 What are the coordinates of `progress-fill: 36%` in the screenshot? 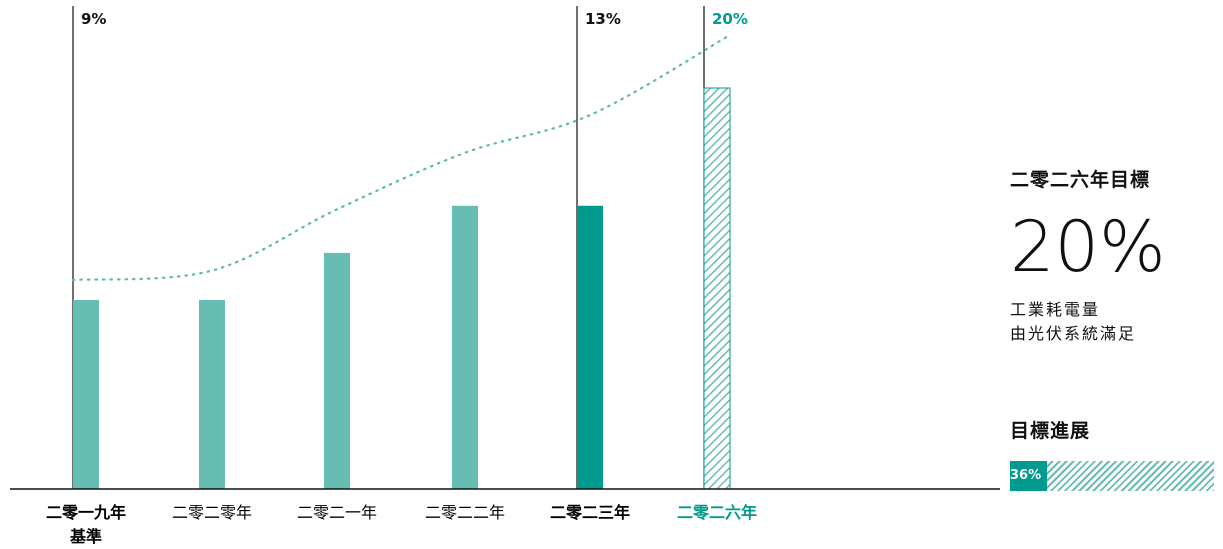 It's located at (1028, 476).